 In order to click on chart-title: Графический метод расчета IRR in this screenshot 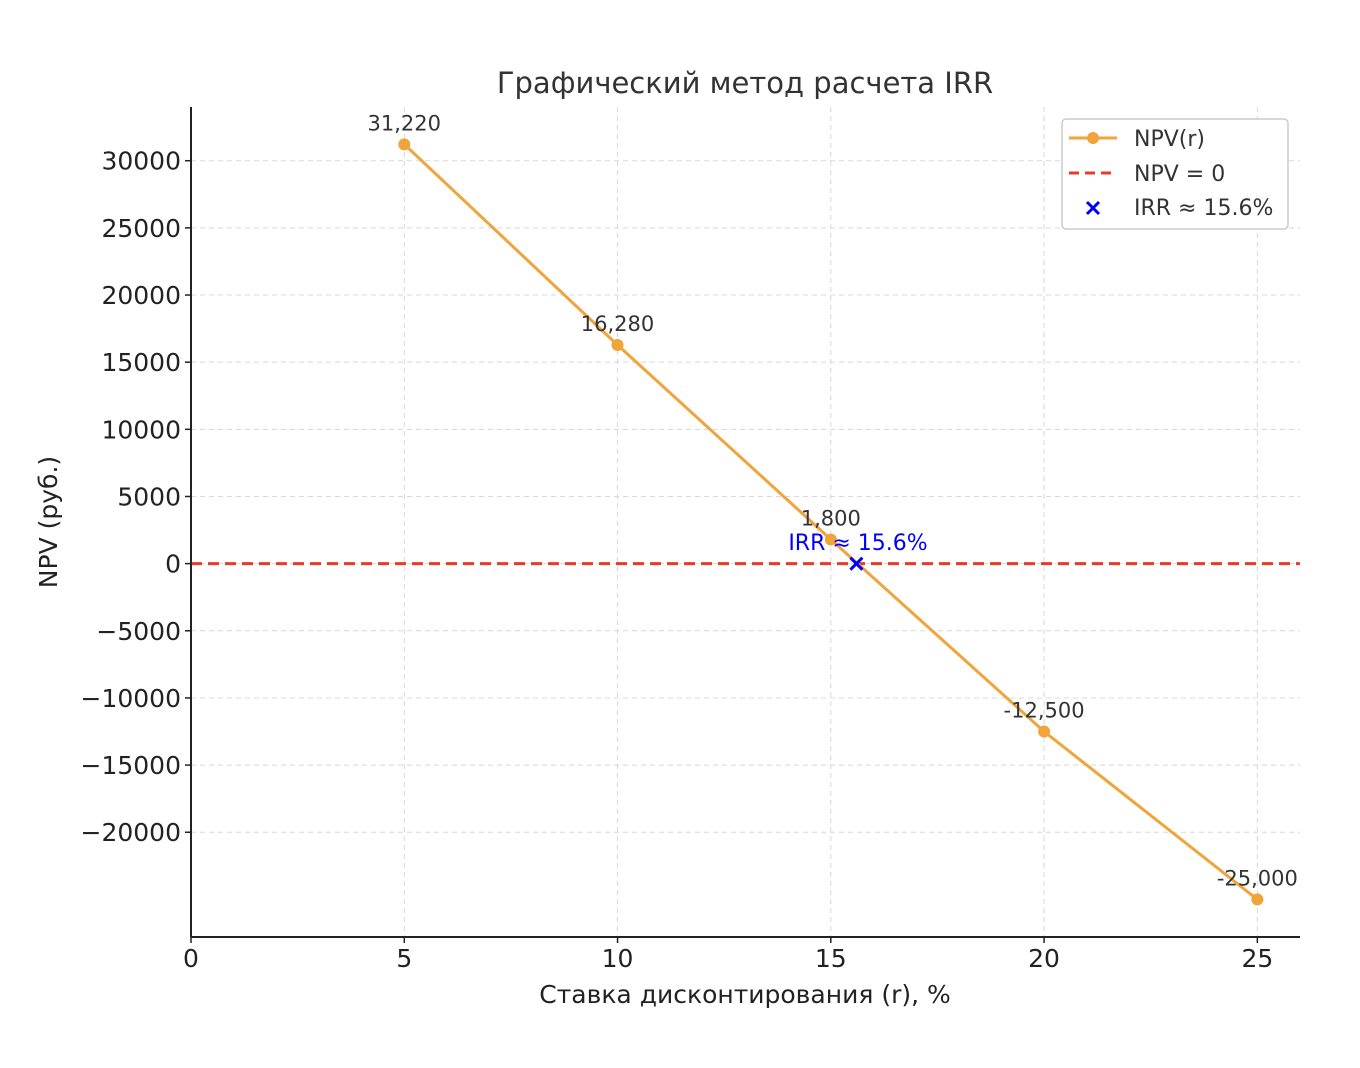, I will do `click(745, 83)`.